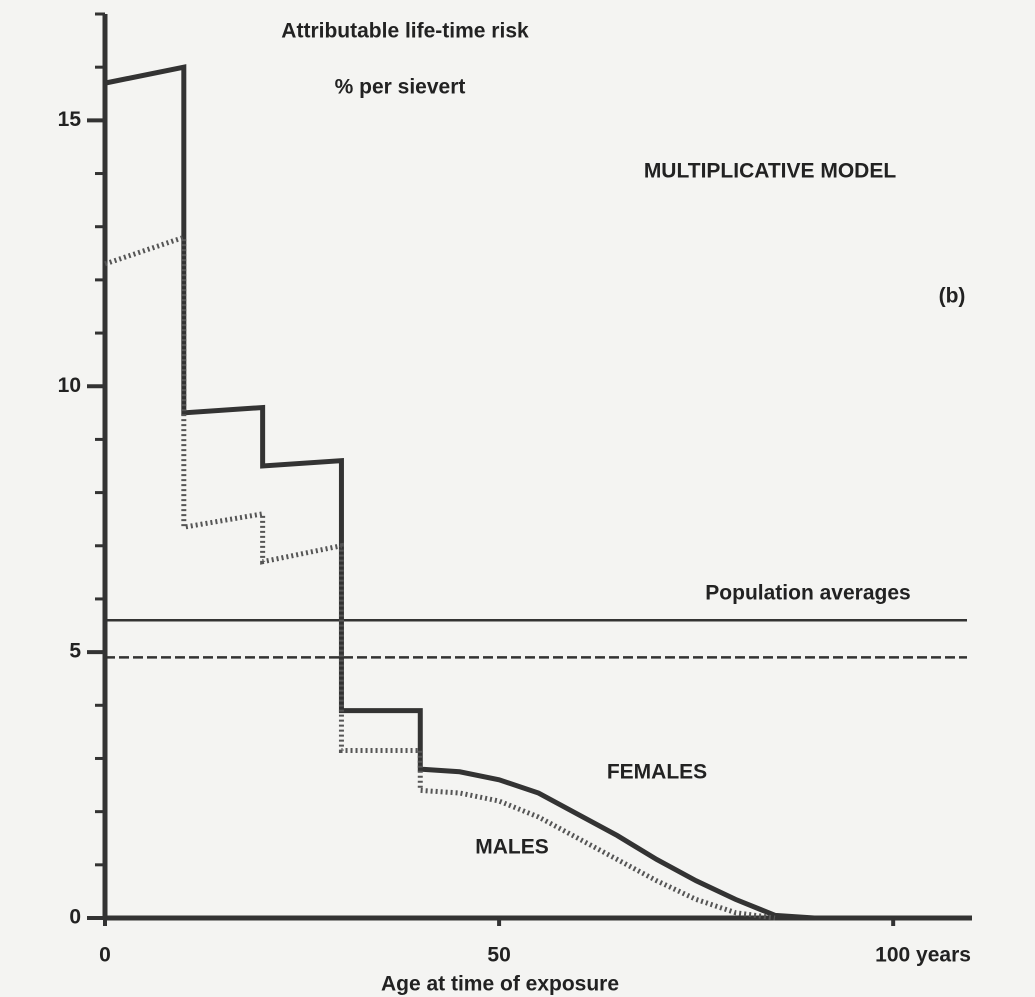 The width and height of the screenshot is (1035, 997). I want to click on x-axis-label: Age at time of exposure, so click(500, 984).